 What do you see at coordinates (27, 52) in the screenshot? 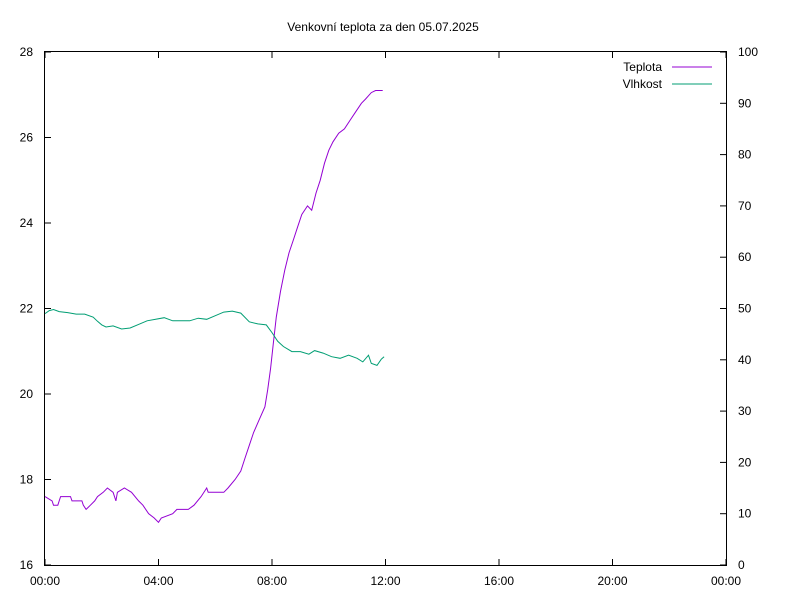
I see `y-tick-label: 28` at bounding box center [27, 52].